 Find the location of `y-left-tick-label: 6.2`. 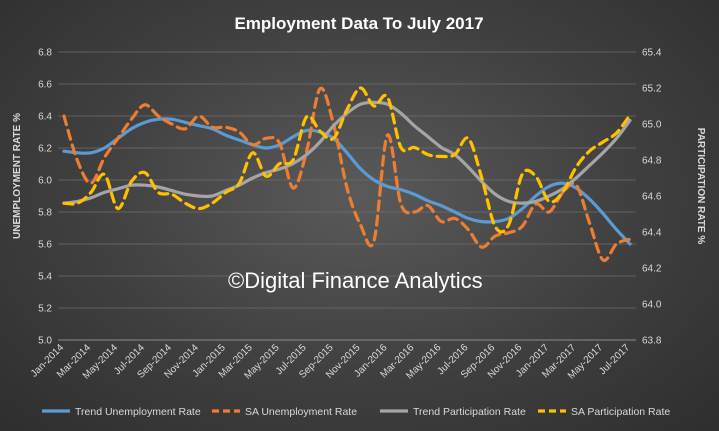

y-left-tick-label: 6.2 is located at coordinates (45, 149).